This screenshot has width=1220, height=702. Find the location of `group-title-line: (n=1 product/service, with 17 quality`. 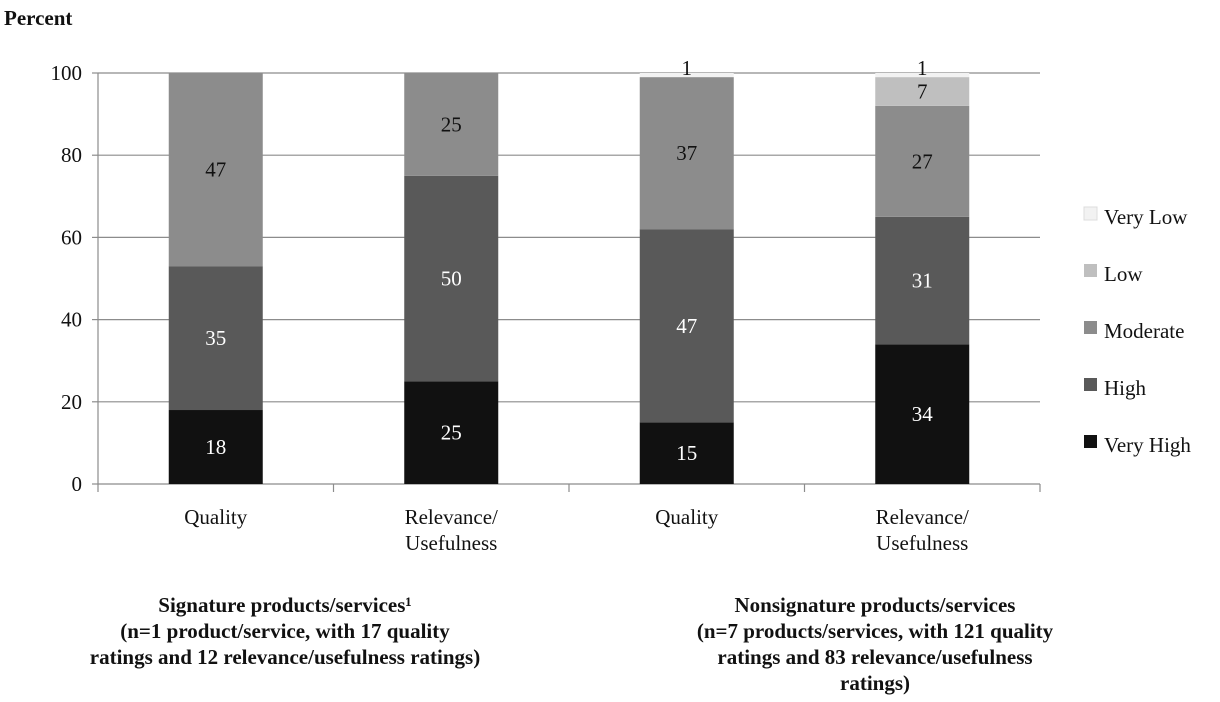

group-title-line: (n=1 product/service, with 17 quality is located at coordinates (285, 631).